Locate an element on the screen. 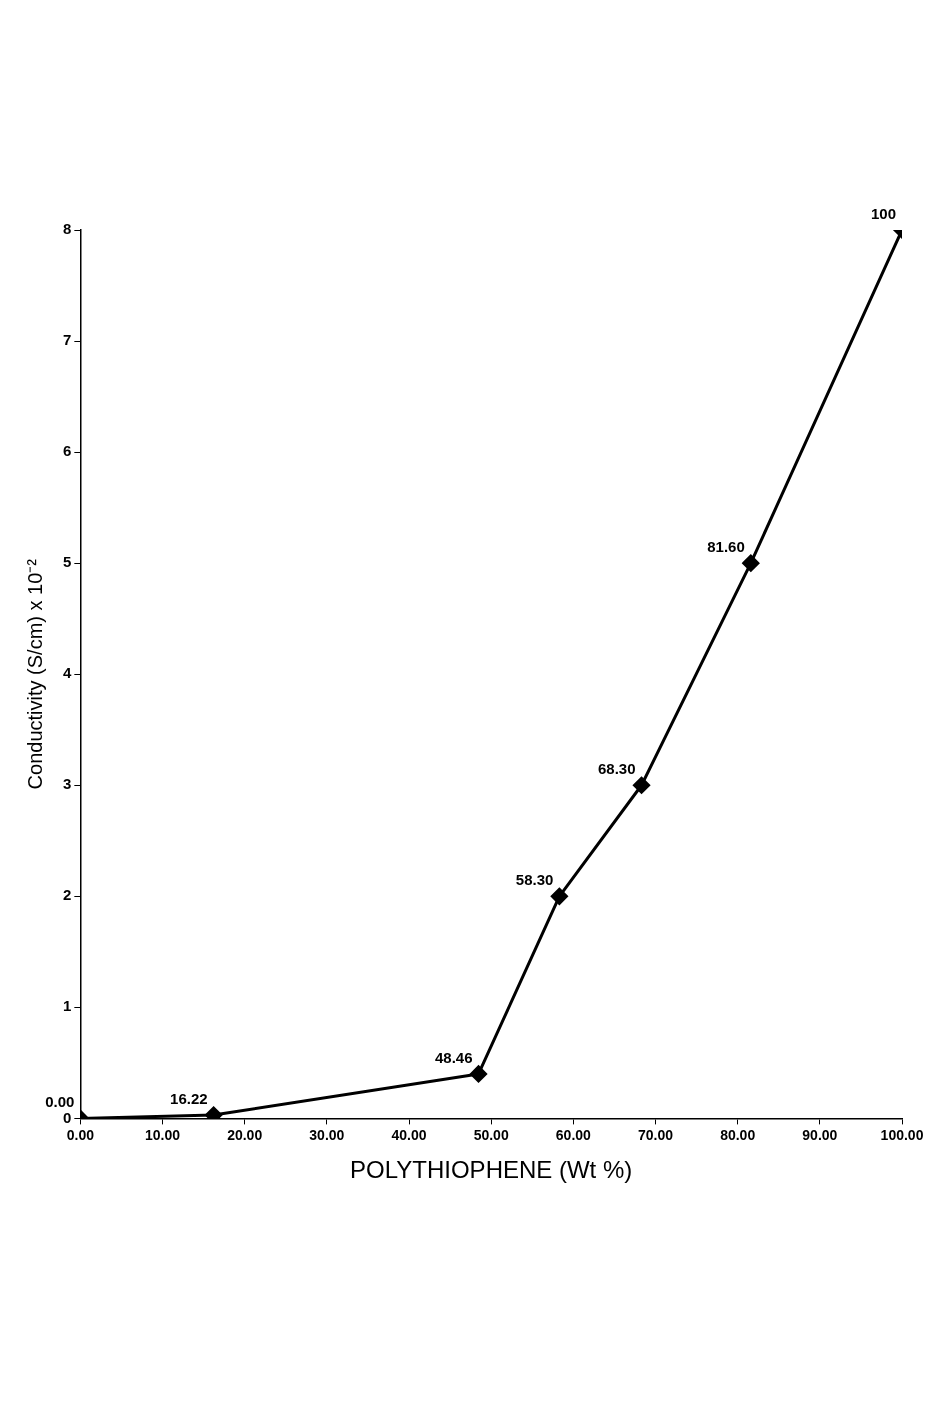  annotation: 16.22 is located at coordinates (189, 1098).